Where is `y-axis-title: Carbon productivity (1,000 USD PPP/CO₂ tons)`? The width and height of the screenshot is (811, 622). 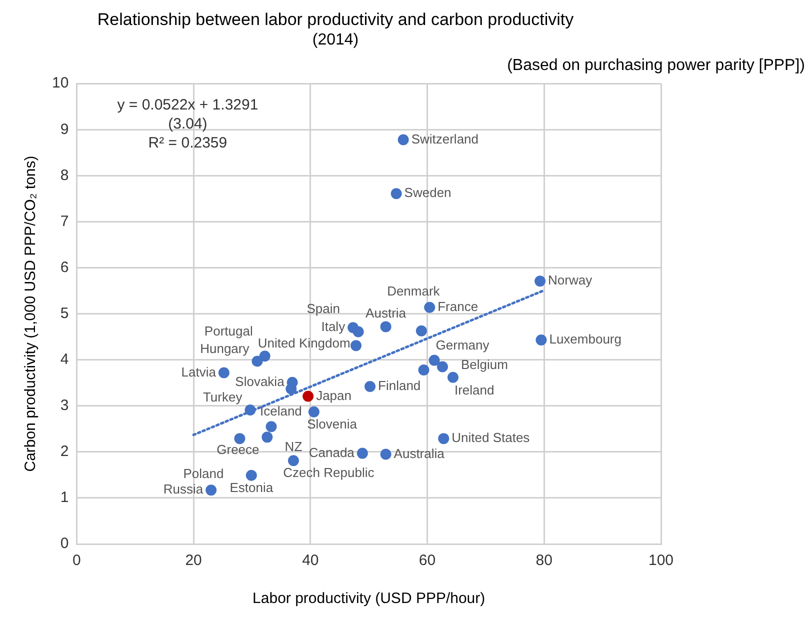
y-axis-title: Carbon productivity (1,000 USD PPP/CO₂ tons) is located at coordinates (31, 314).